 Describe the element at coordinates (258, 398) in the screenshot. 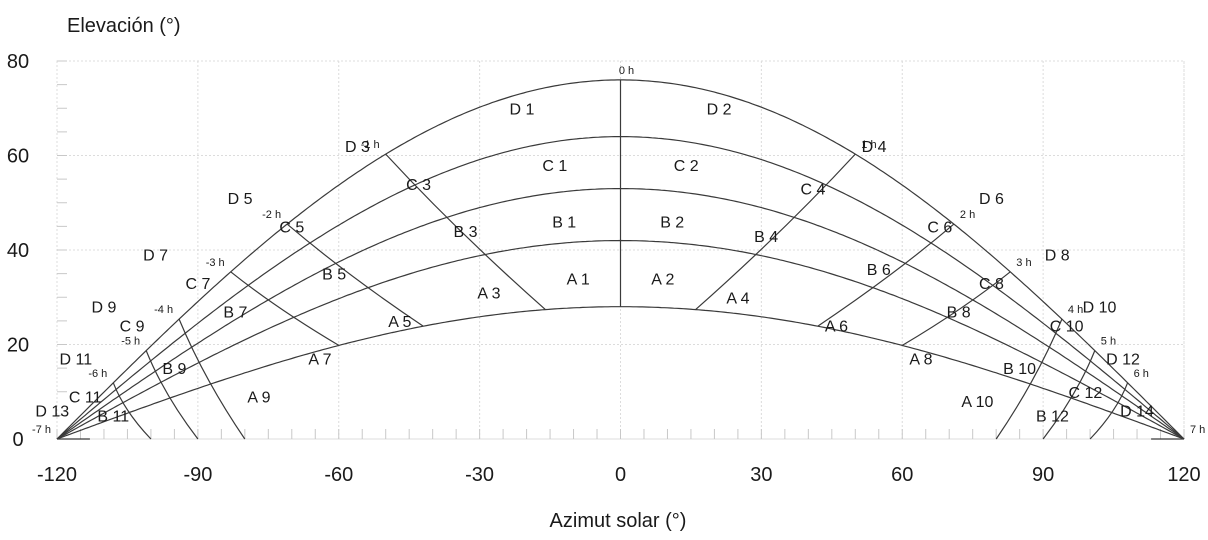

I see `zone-label: A 9` at that location.